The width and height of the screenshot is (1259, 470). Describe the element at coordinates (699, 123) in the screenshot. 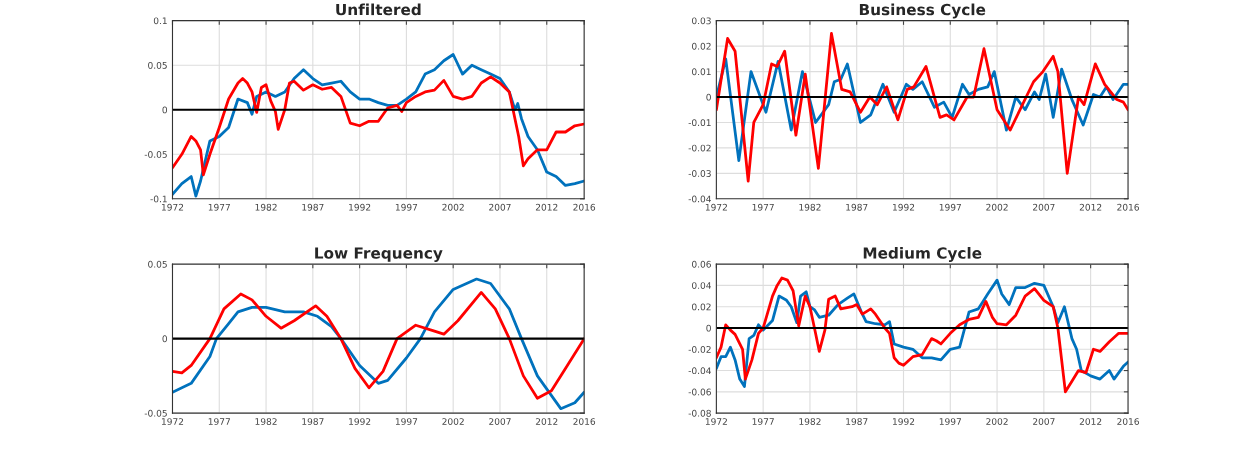

I see `y-tick-label: -0.01` at that location.